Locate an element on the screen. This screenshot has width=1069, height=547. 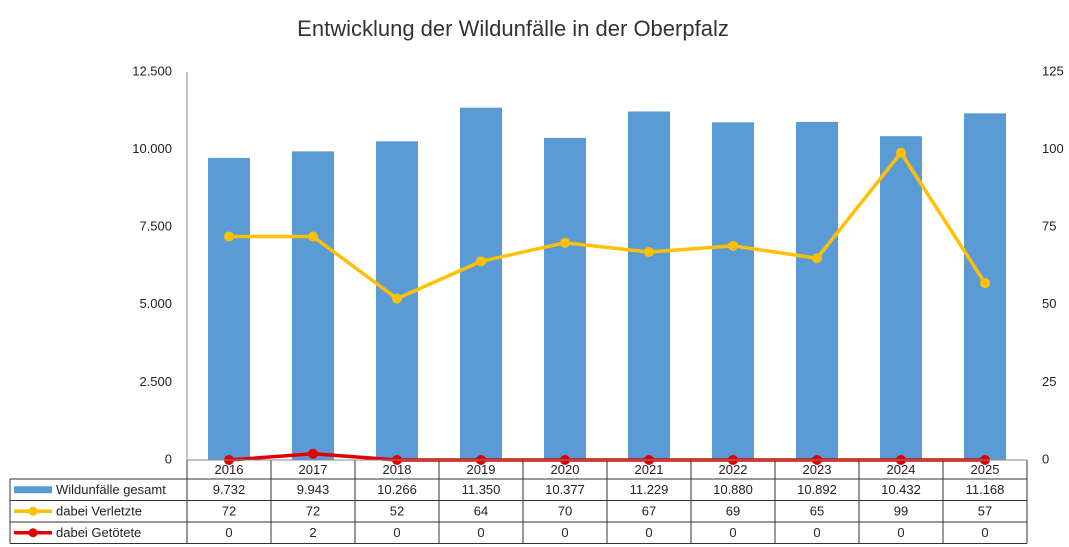
y2-tick-label: 125 is located at coordinates (1053, 70).